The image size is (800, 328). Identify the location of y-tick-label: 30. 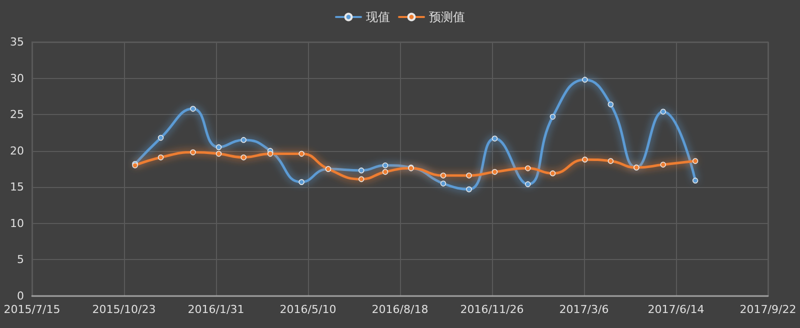
(17, 78).